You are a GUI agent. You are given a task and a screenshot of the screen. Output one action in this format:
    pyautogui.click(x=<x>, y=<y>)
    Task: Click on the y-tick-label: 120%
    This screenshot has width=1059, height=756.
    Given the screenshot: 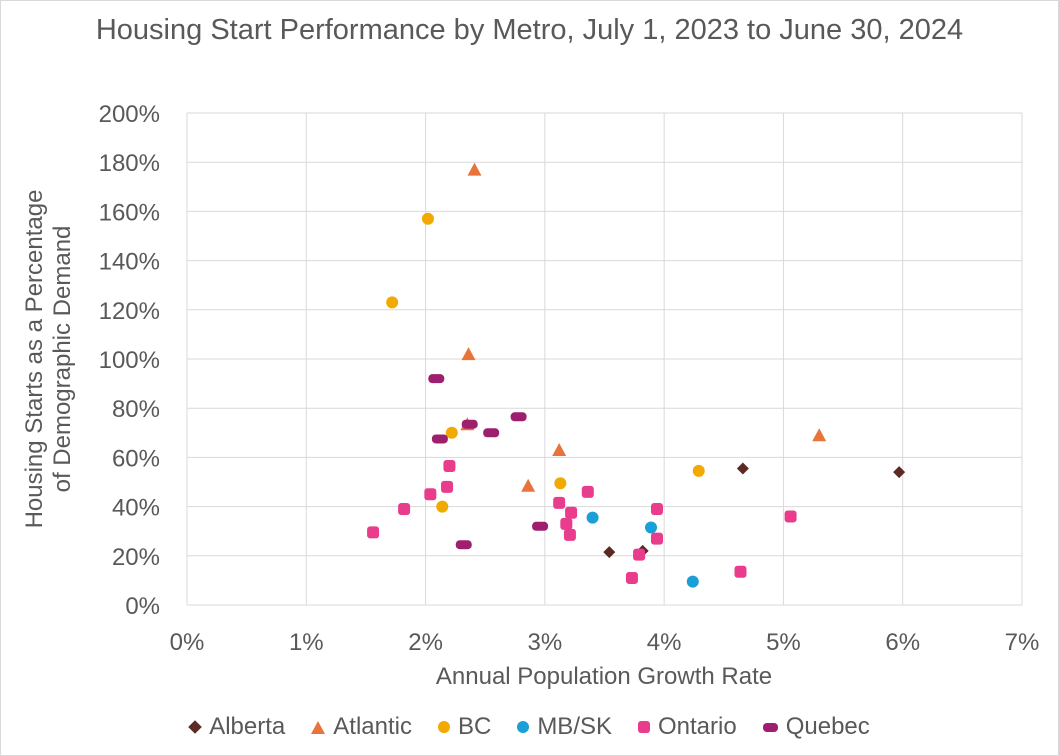 What is the action you would take?
    pyautogui.click(x=129, y=311)
    